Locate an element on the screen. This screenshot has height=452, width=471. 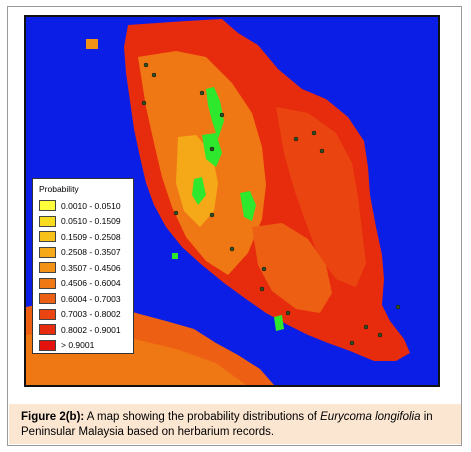
peninsula-band-d is located at coordinates (292, 268).